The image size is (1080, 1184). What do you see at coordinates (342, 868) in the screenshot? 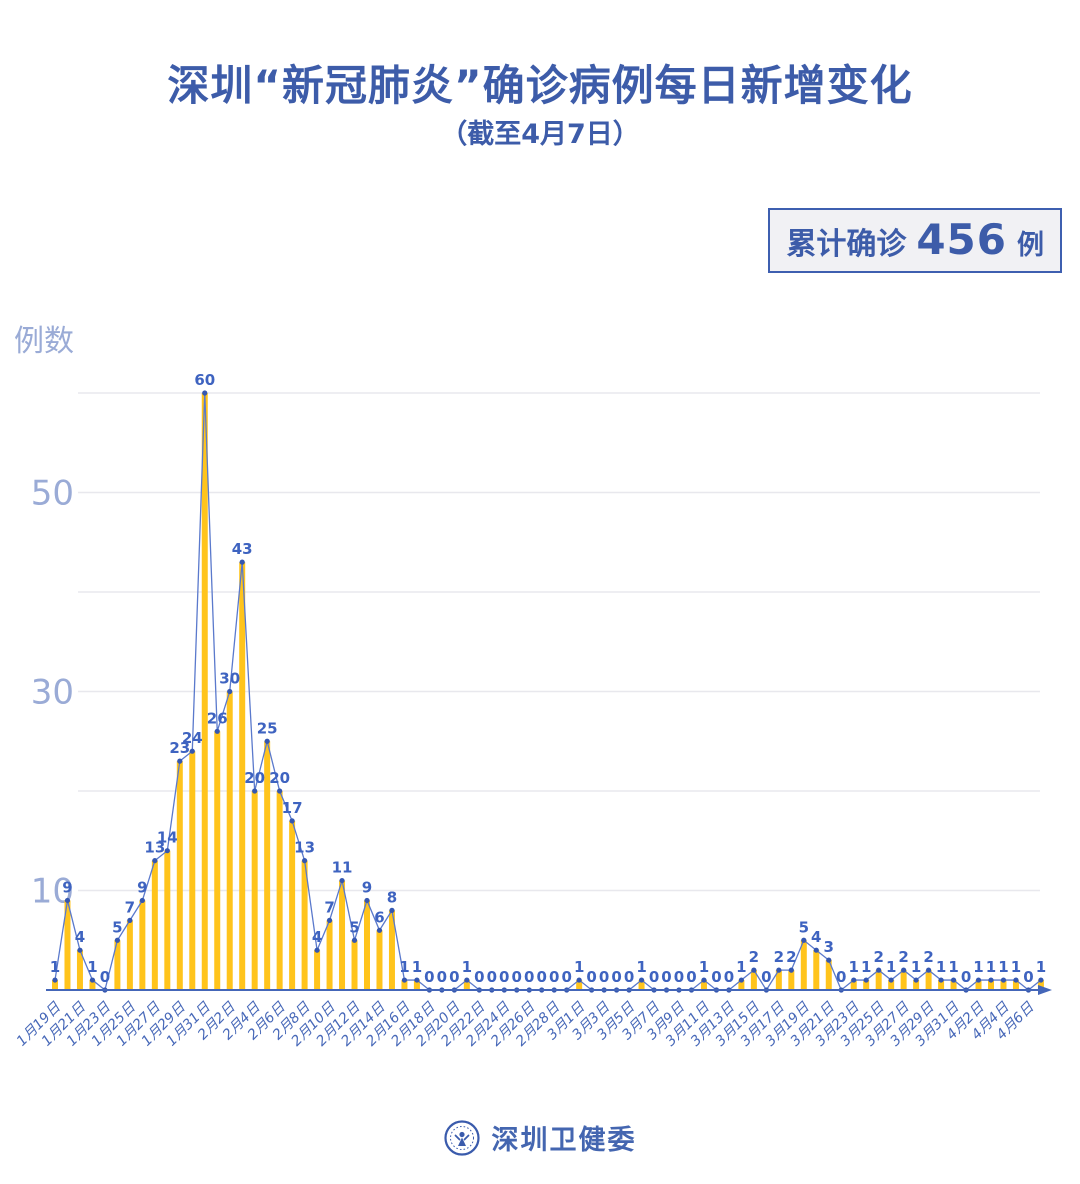
I see `data-point-label: 11` at bounding box center [342, 868].